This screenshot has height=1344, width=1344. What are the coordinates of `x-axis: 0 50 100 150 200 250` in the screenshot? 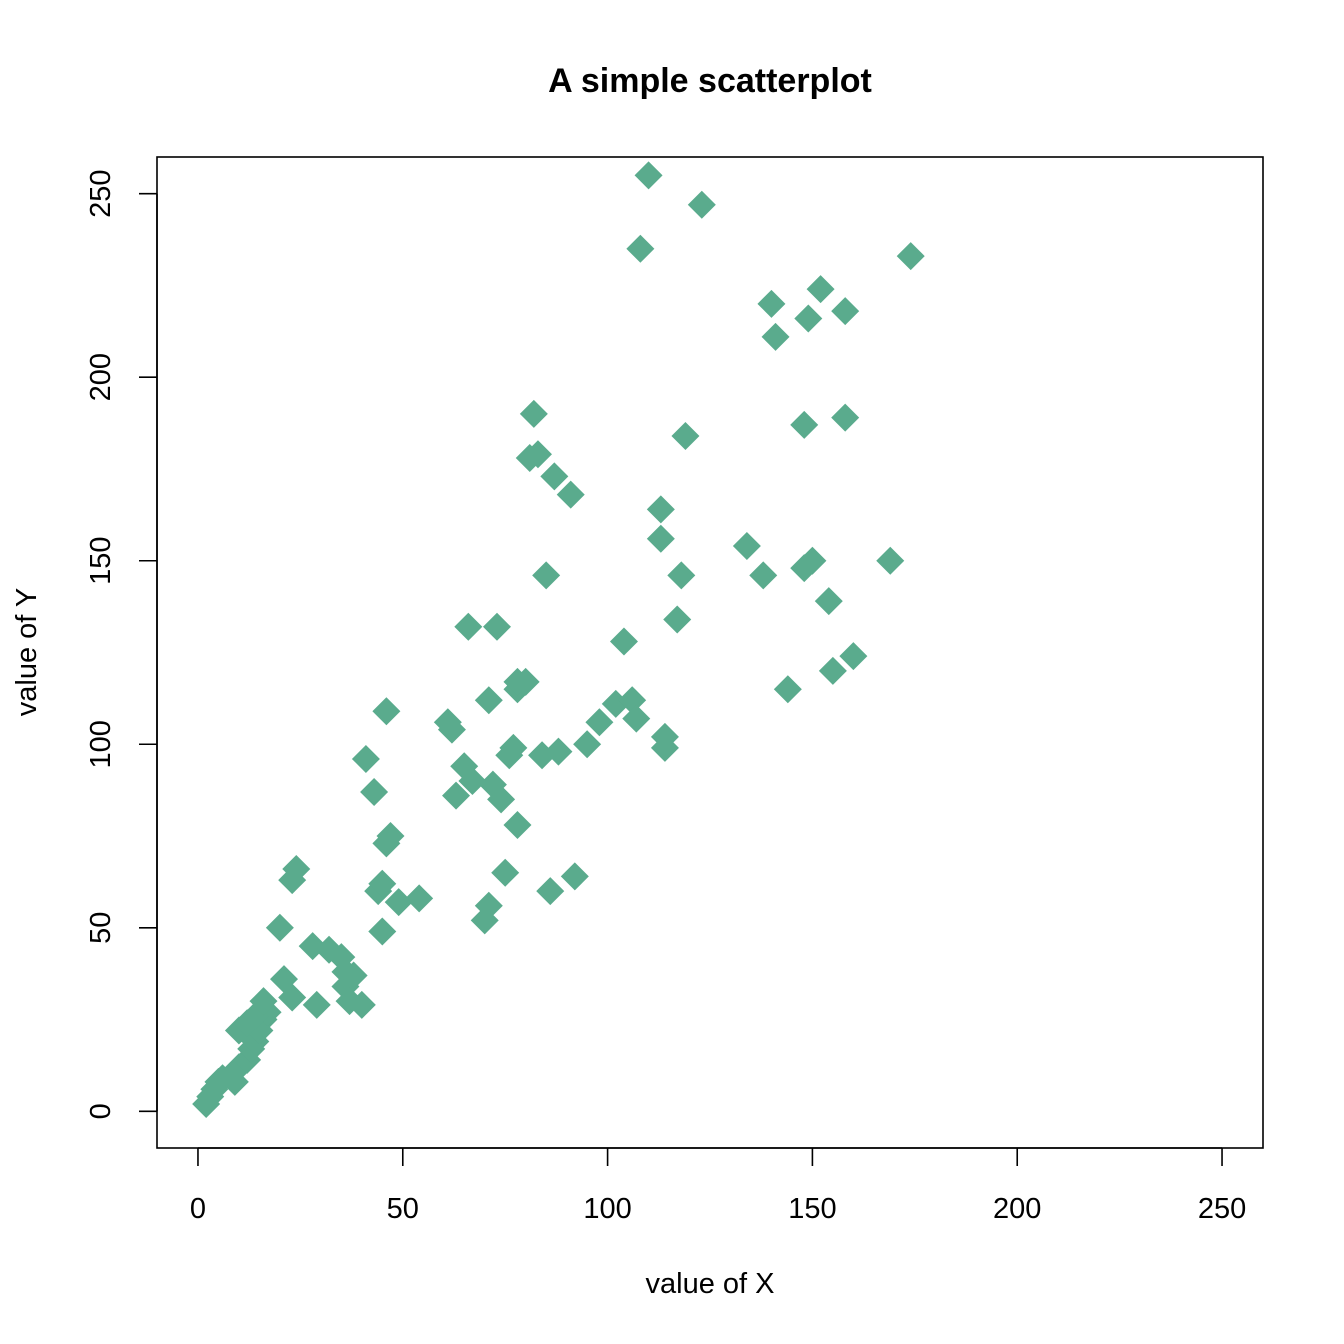 It's located at (718, 1186).